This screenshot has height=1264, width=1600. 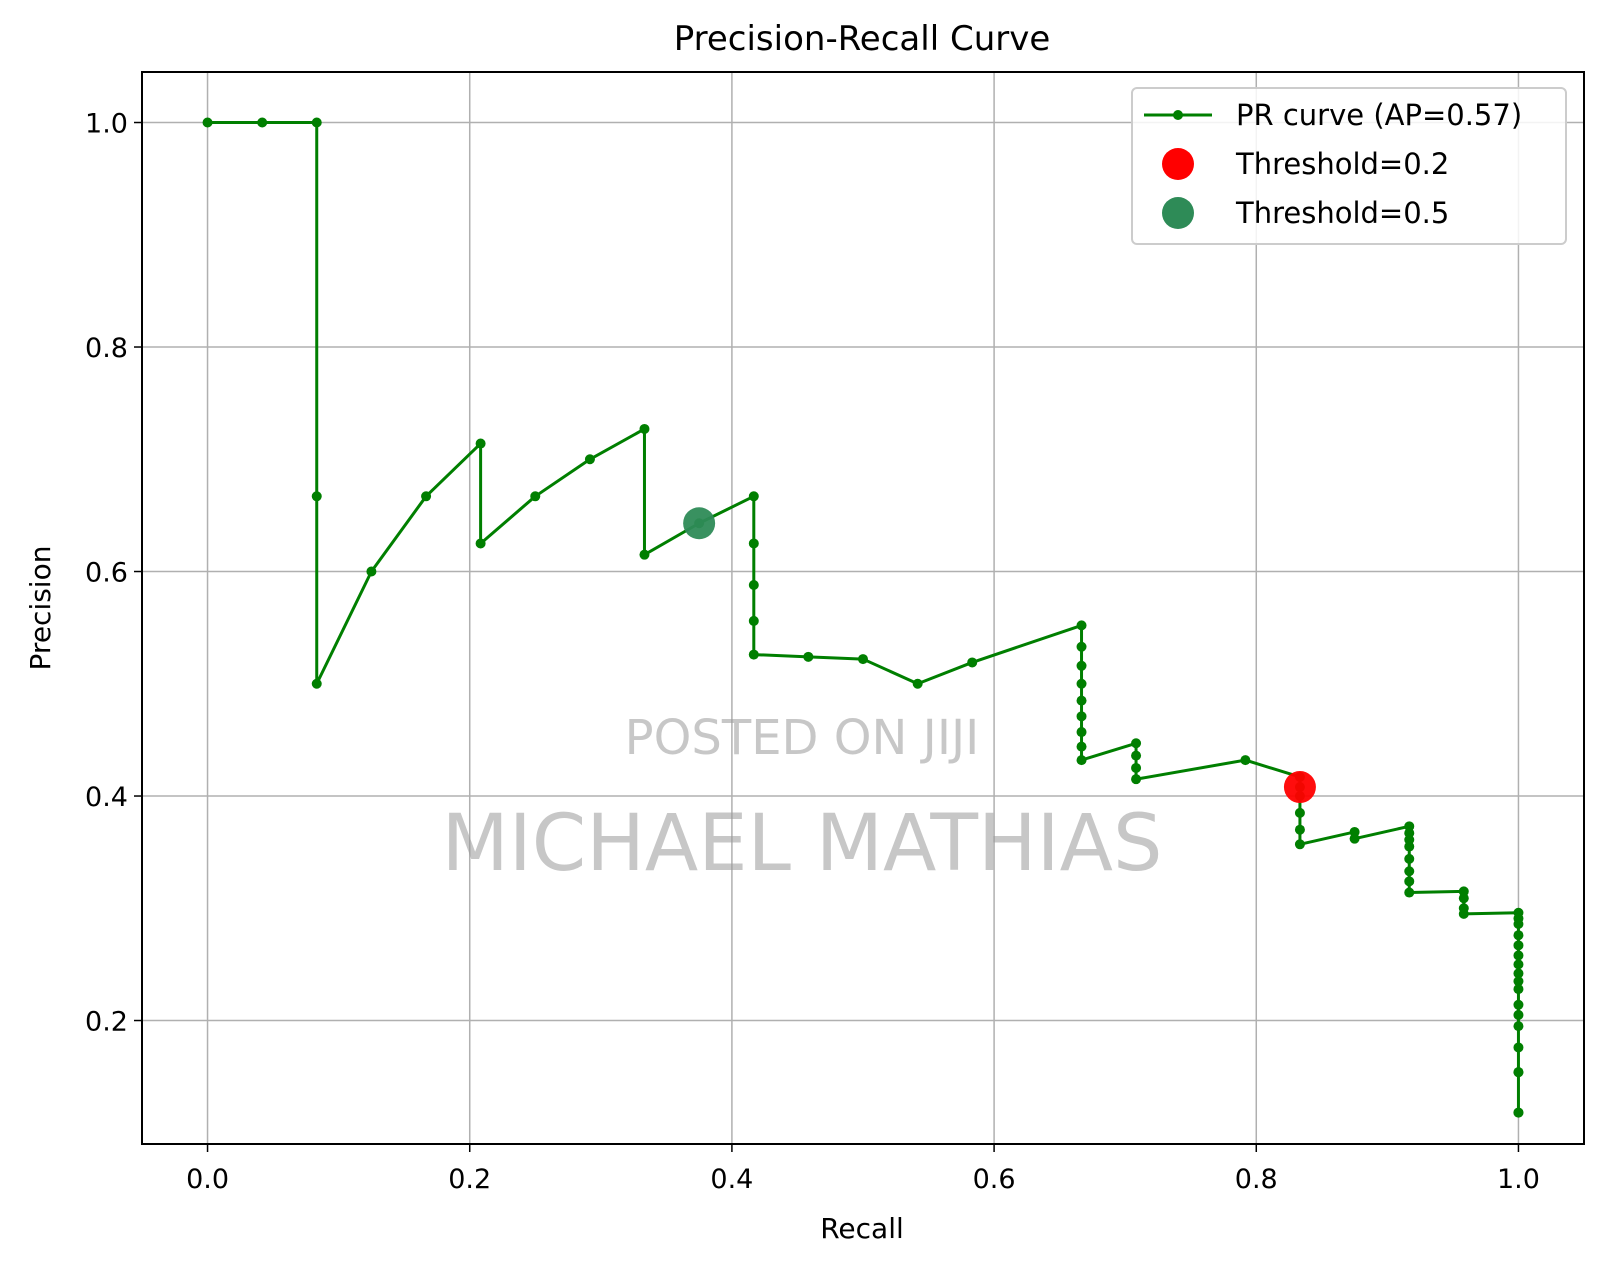 What do you see at coordinates (106, 348) in the screenshot?
I see `y-tick-label: 0.8` at bounding box center [106, 348].